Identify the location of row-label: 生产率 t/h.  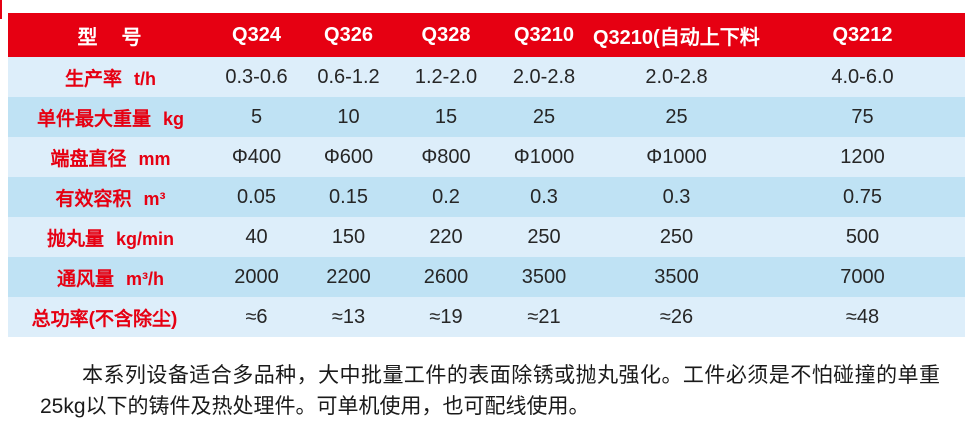
(110, 77).